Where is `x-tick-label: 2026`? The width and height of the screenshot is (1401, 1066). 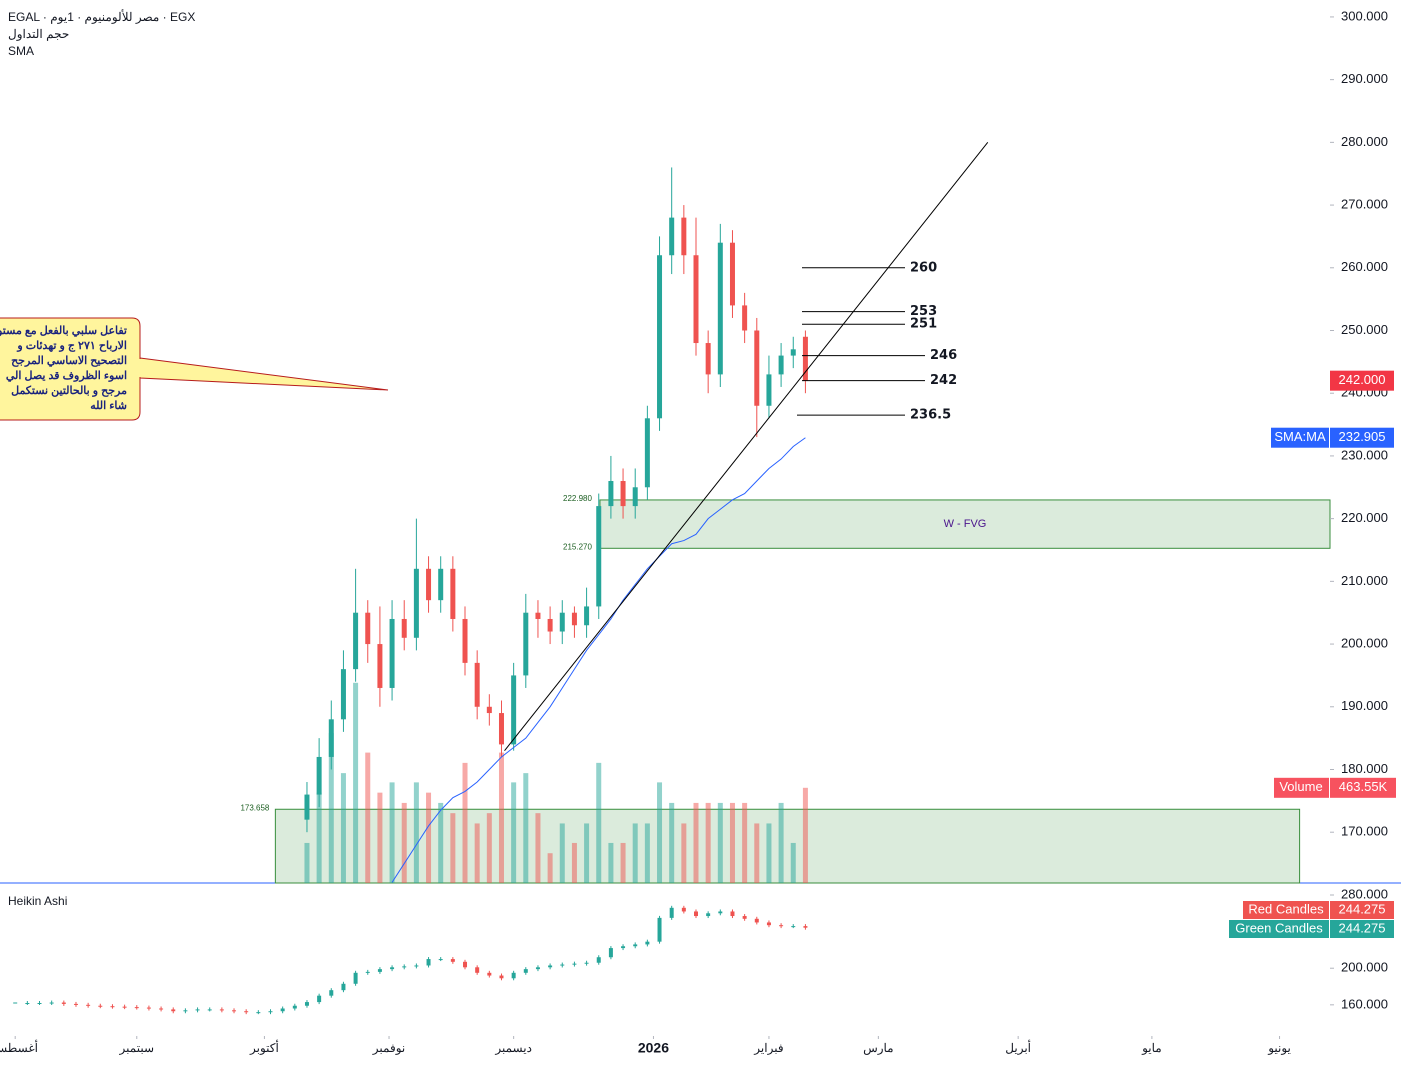 x-tick-label: 2026 is located at coordinates (653, 1048).